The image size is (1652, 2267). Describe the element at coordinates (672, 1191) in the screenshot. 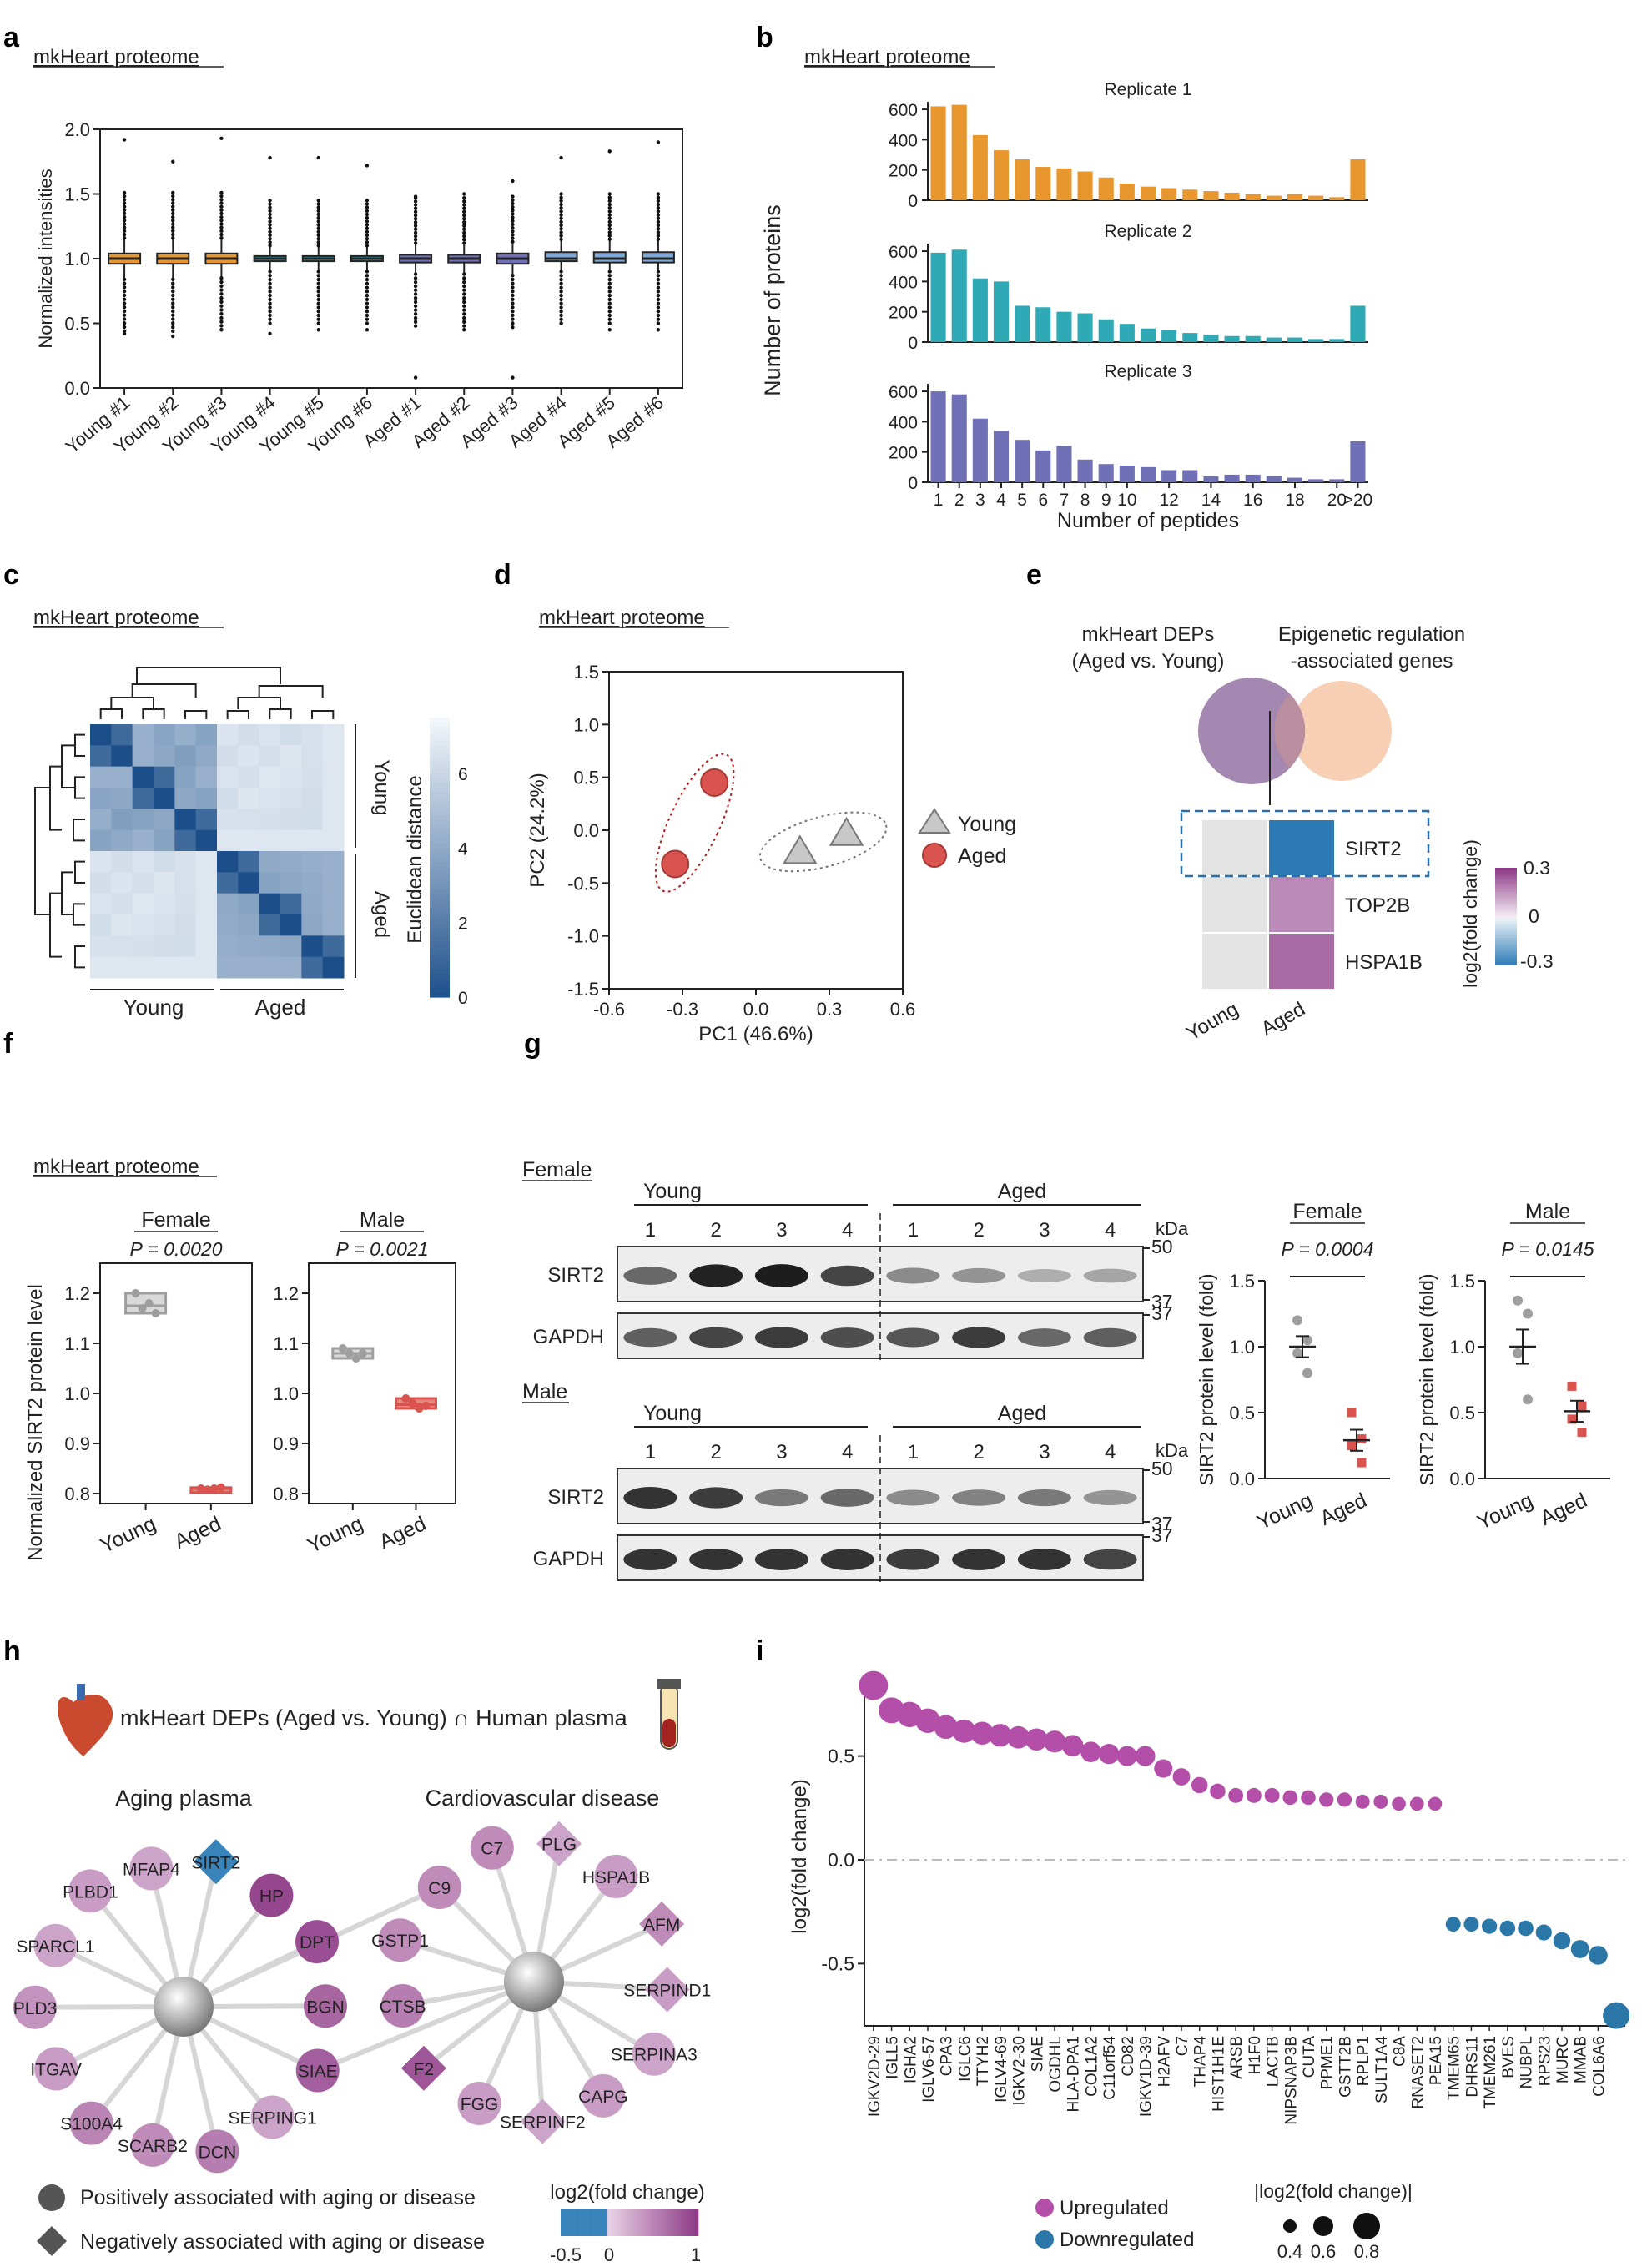

I see `group-label: Young` at that location.